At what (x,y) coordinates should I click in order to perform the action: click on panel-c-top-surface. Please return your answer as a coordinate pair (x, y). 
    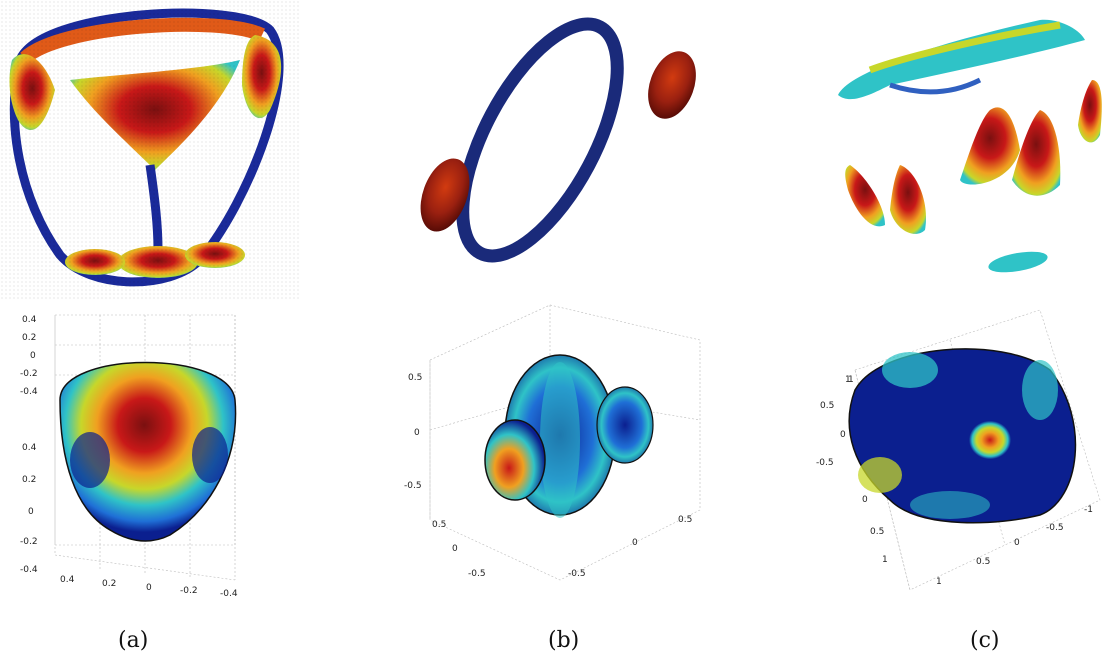
    Looking at the image, I should click on (972, 145).